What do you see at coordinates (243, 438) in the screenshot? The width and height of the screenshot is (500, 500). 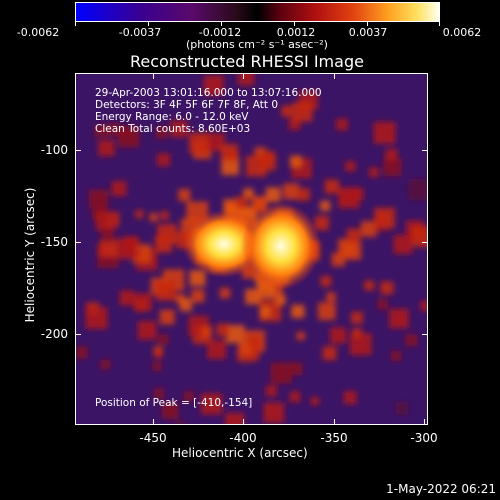 I see `x-tick-label: -400` at bounding box center [243, 438].